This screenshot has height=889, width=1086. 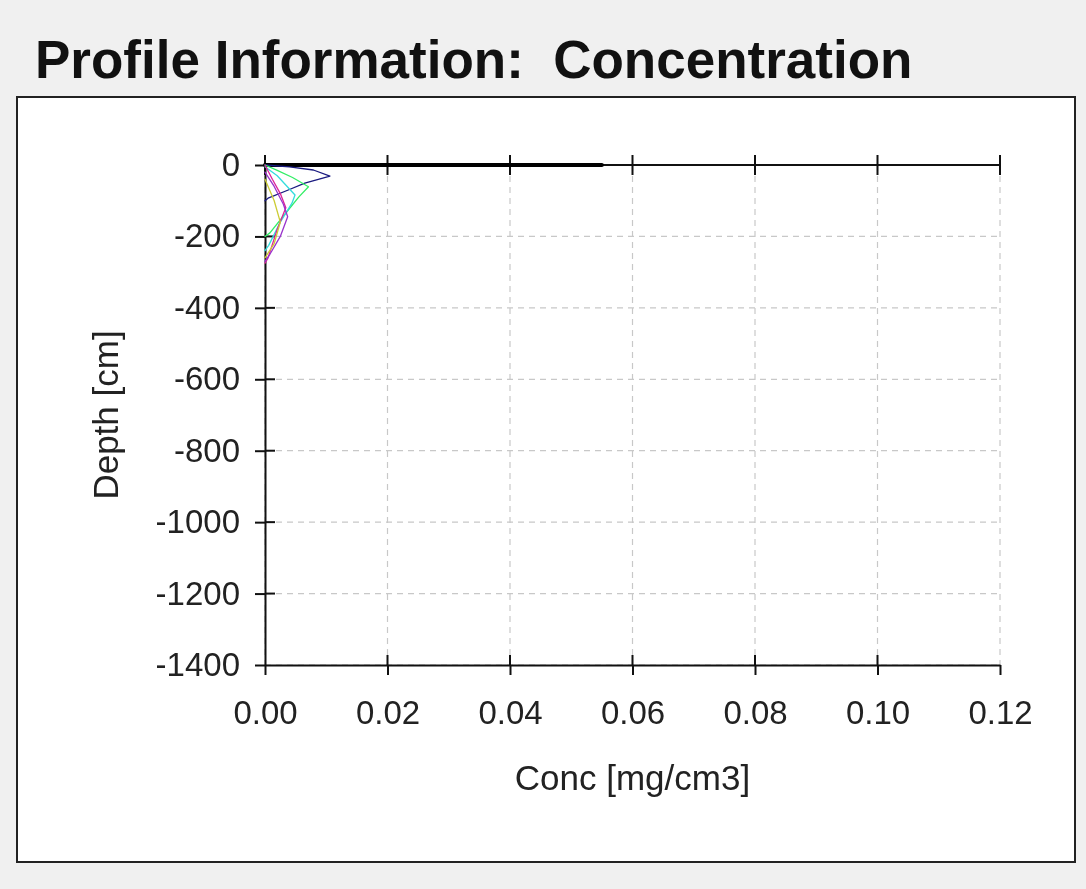 I want to click on x-axis-title: Conc [mg/cm3], so click(x=632, y=777).